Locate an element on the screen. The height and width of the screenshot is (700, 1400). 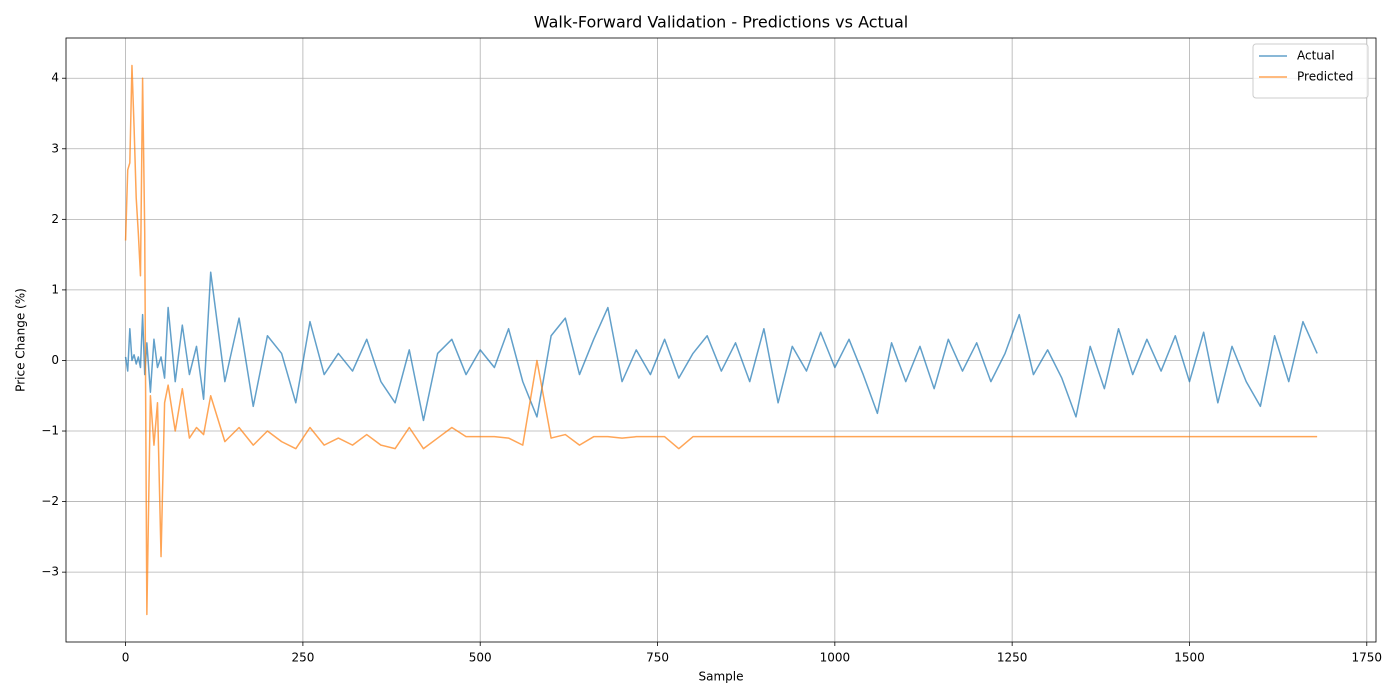
y-tick-label: 1 is located at coordinates (55, 289).